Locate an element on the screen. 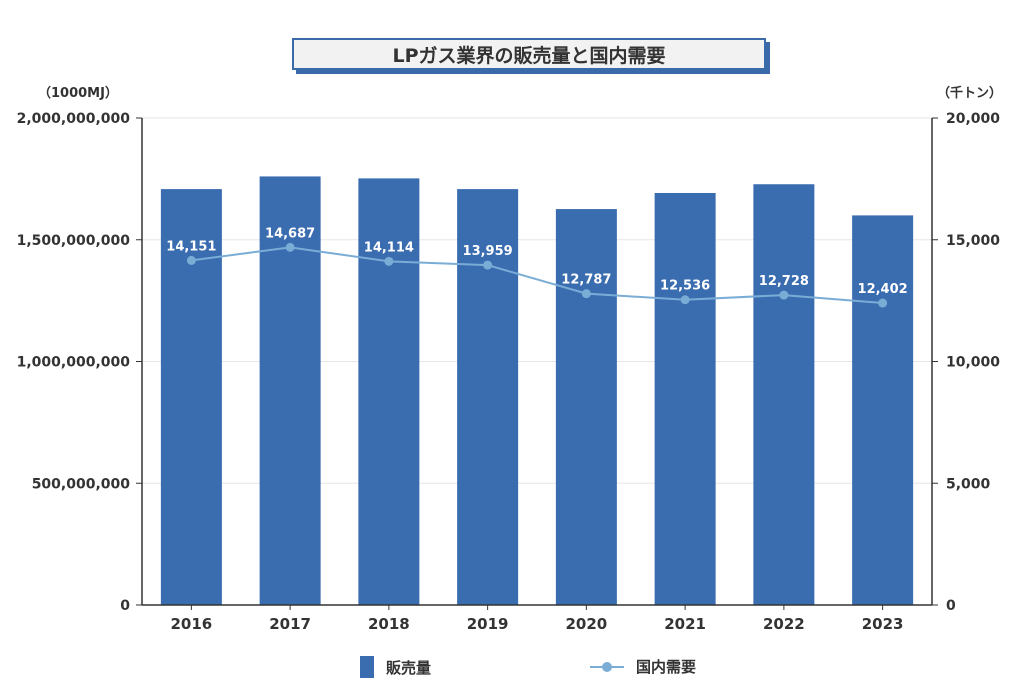  line-domestic-demand is located at coordinates (537, 275).